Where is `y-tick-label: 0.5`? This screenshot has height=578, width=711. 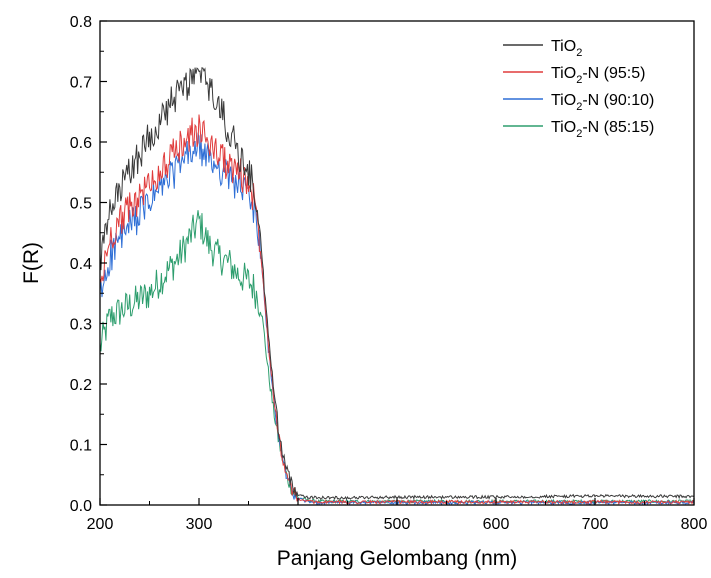 y-tick-label: 0.5 is located at coordinates (81, 204).